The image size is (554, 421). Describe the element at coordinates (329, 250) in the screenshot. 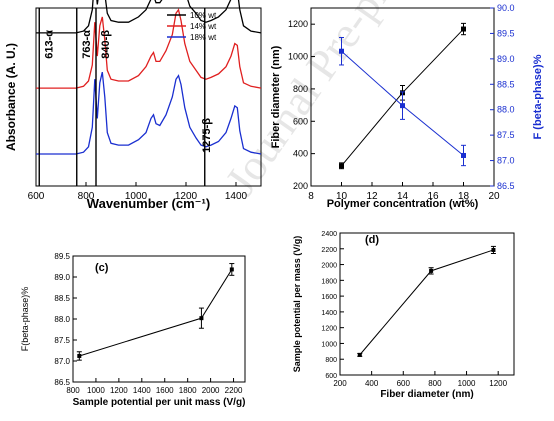

I see `y-tick-label: 2200` at that location.